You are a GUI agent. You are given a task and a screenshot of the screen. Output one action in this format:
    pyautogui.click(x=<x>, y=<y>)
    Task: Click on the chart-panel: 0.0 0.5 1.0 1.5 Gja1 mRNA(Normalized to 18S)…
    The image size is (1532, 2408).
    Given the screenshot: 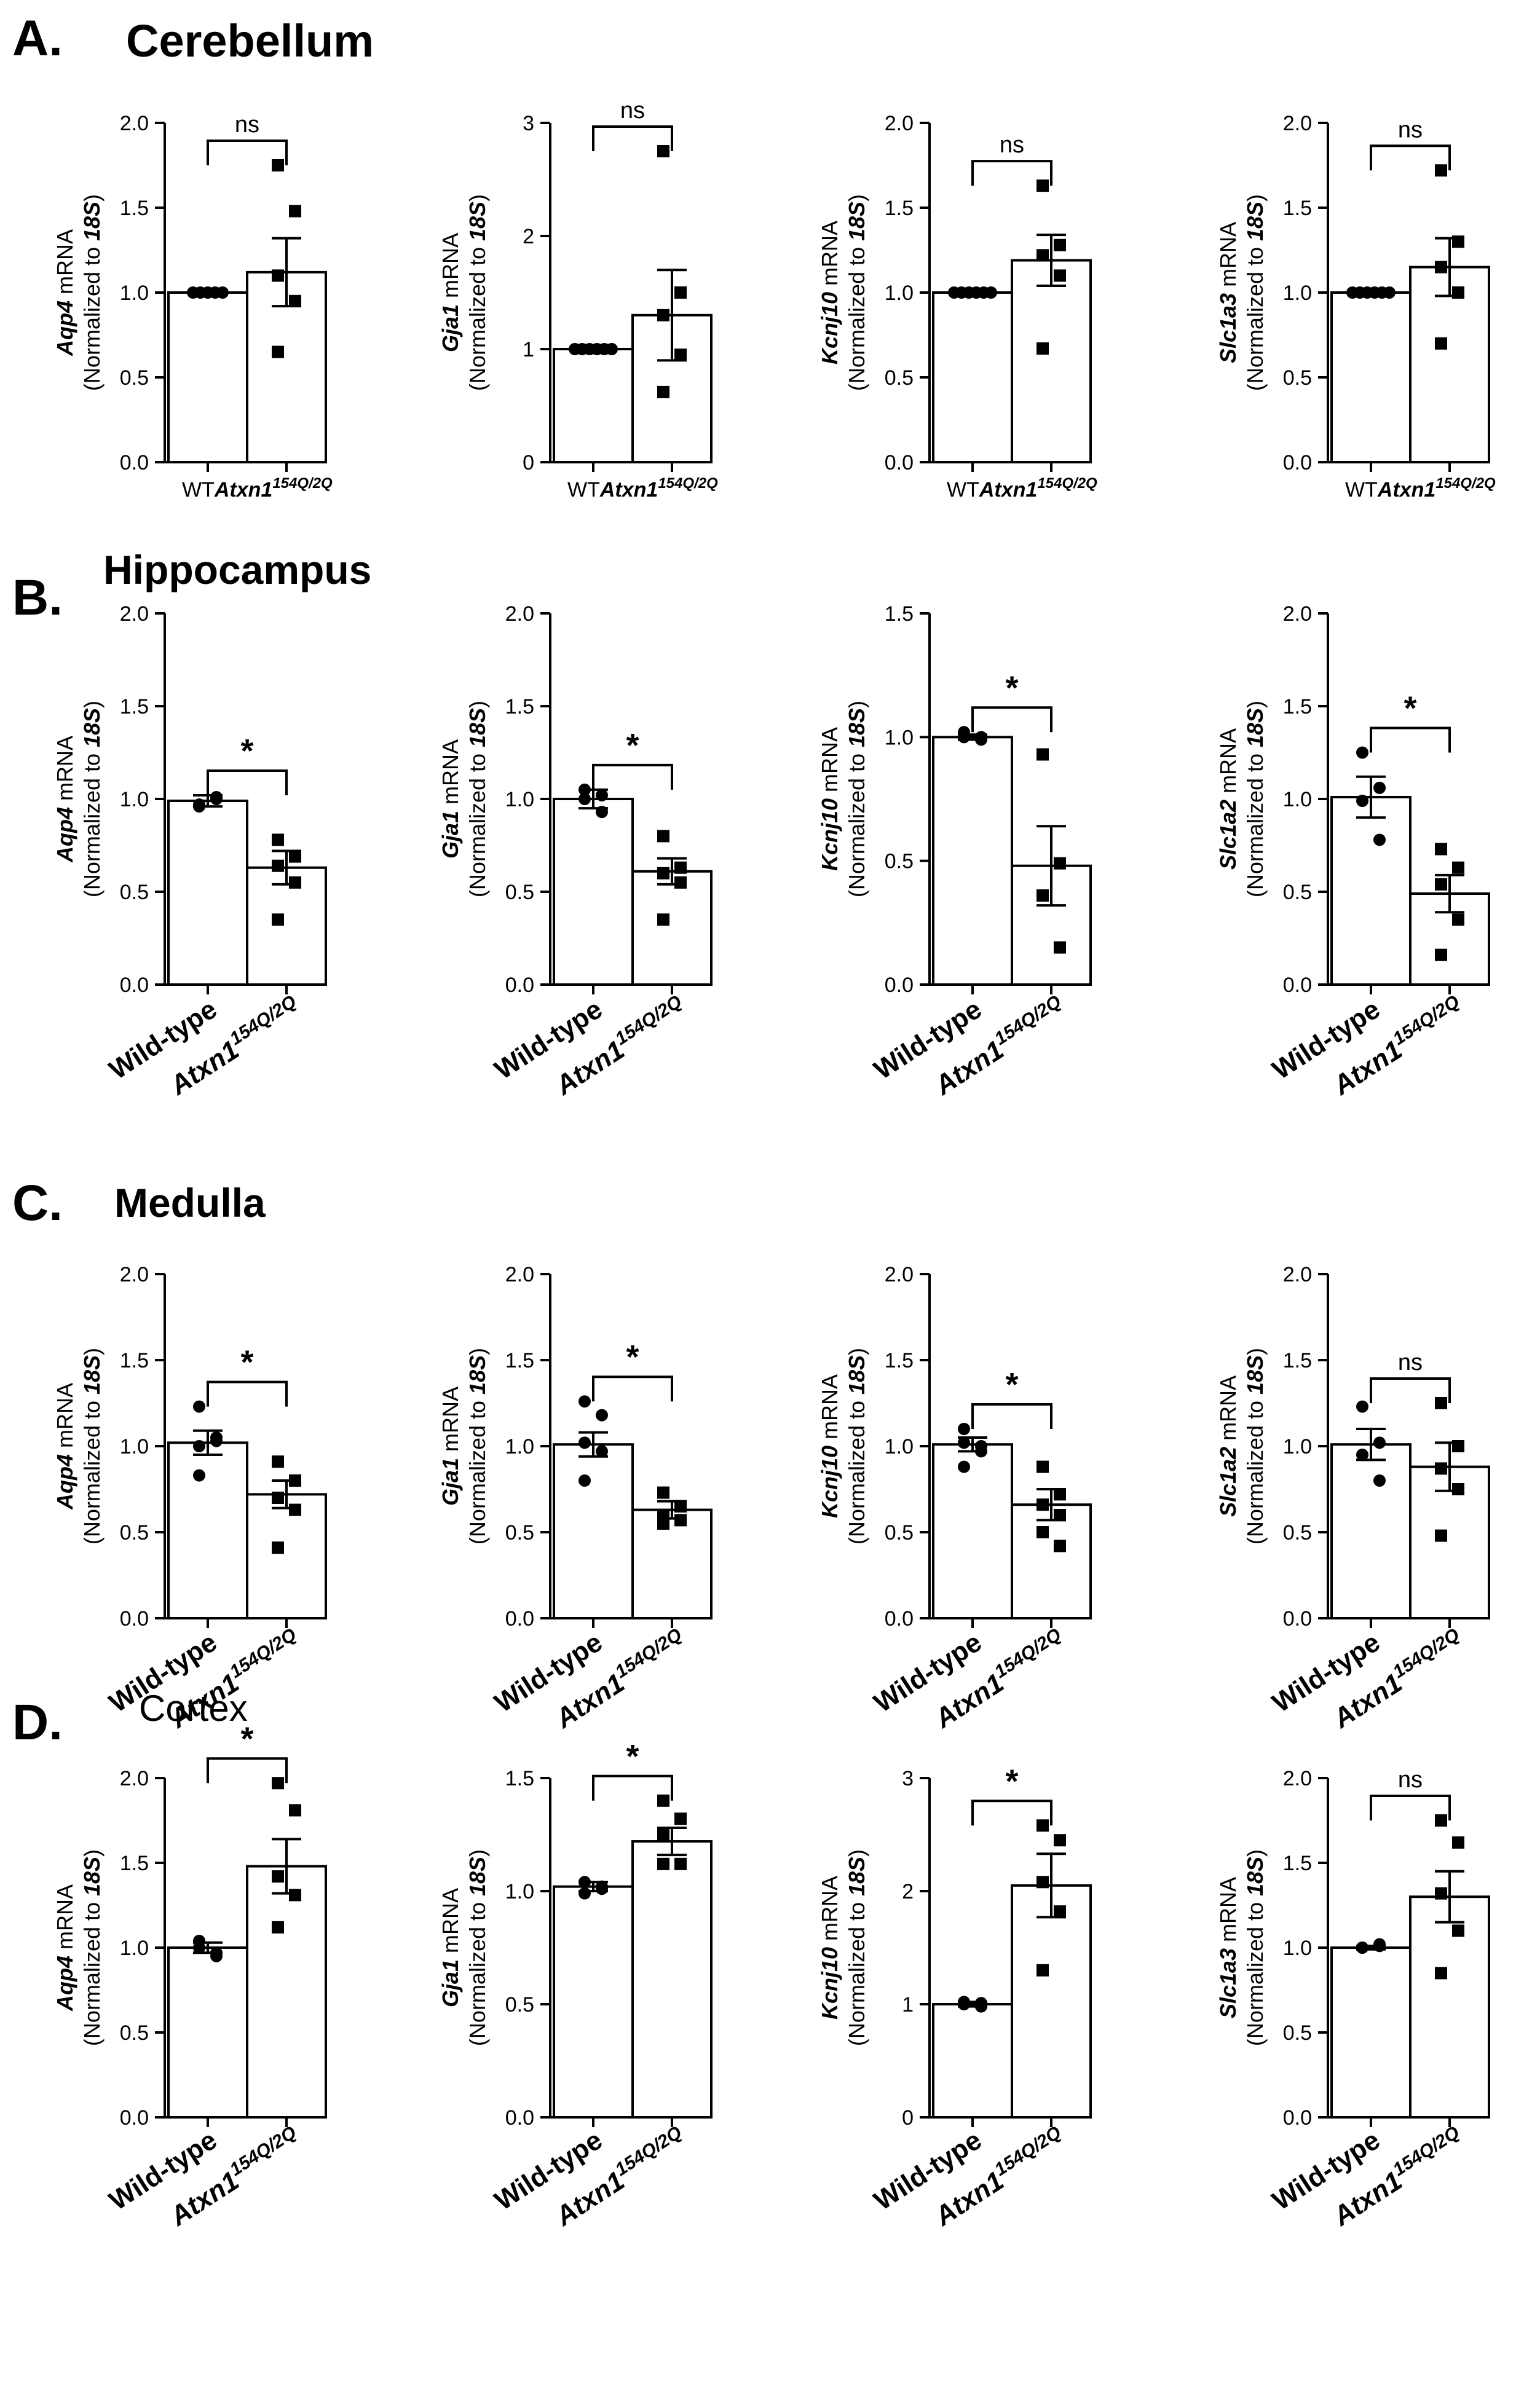 What is the action you would take?
    pyautogui.click(x=575, y=1985)
    